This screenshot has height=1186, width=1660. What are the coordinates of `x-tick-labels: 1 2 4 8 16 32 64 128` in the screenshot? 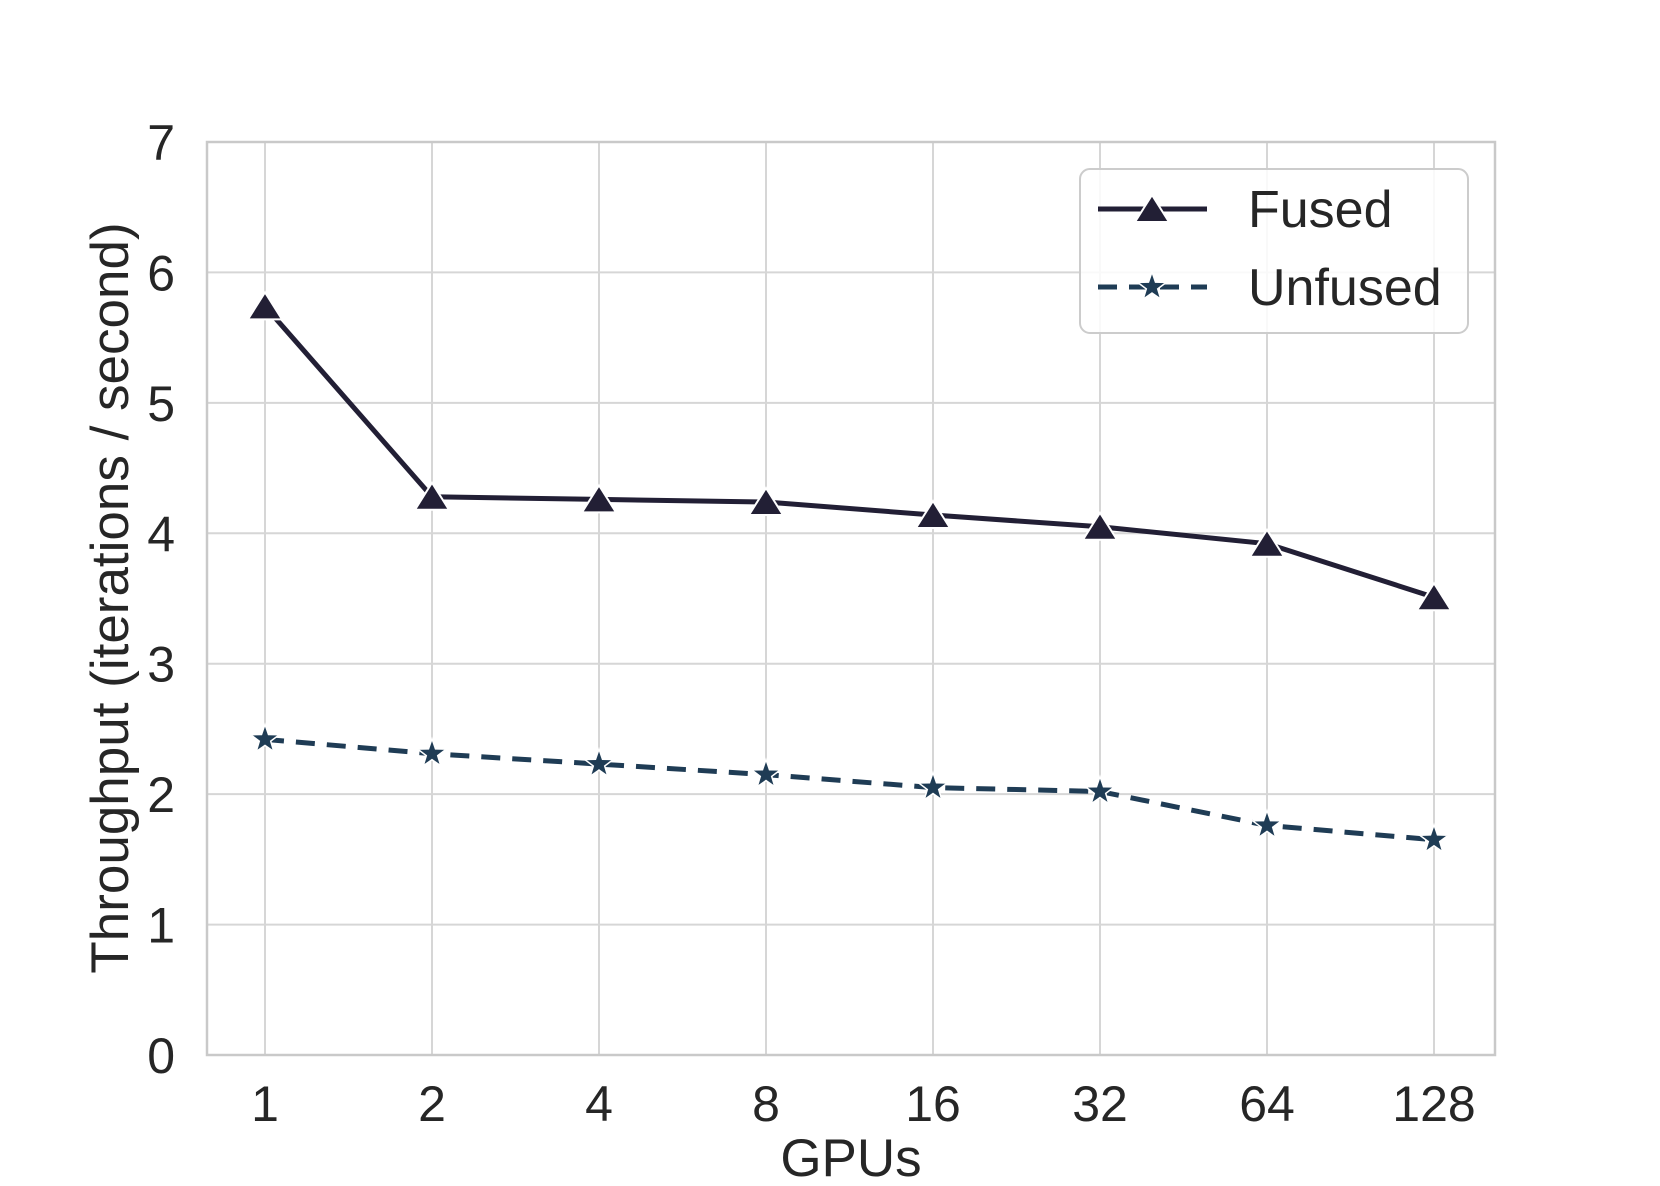 It's located at (863, 1104).